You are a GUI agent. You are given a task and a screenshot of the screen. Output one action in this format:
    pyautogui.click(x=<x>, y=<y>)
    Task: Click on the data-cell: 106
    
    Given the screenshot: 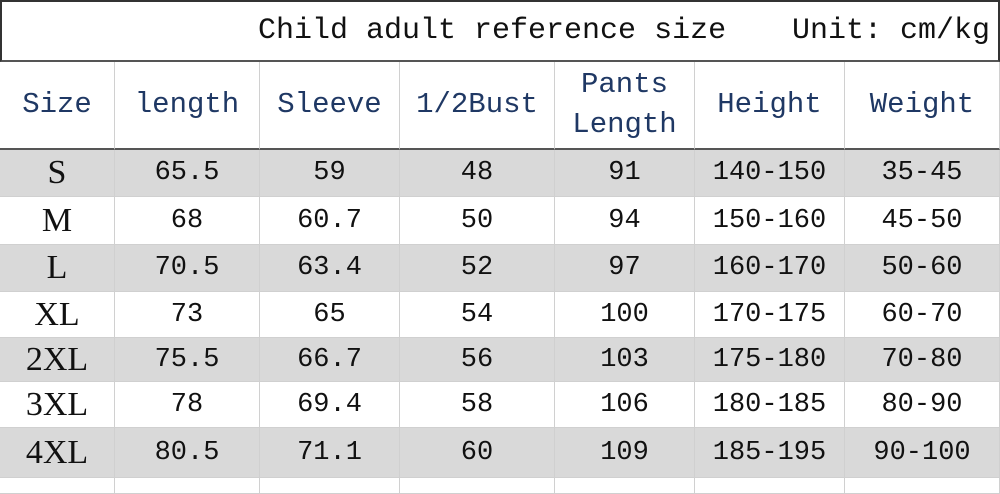 What is the action you would take?
    pyautogui.click(x=625, y=405)
    